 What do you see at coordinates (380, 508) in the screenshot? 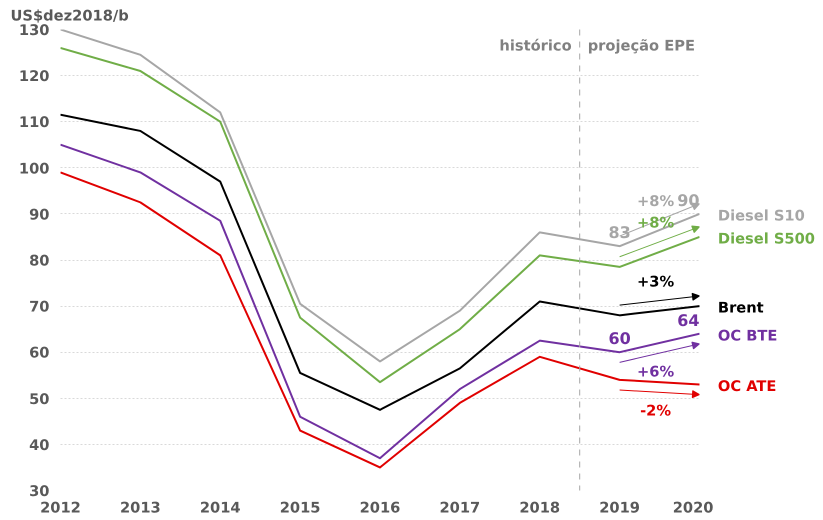
I see `x-tick-label: 2016` at bounding box center [380, 508].